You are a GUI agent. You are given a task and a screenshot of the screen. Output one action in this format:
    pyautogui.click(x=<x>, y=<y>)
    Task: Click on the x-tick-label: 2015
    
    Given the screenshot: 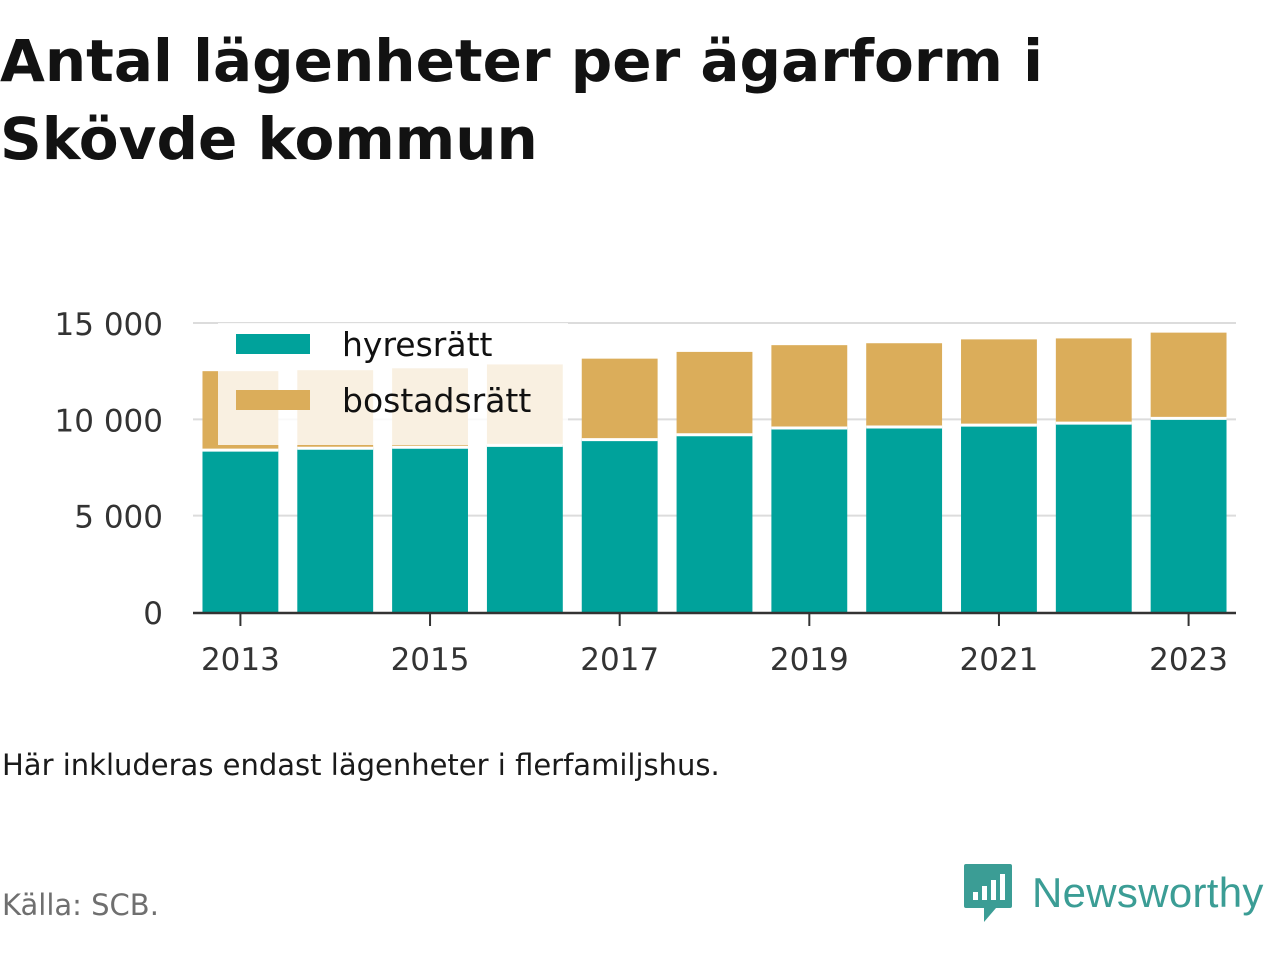 What is the action you would take?
    pyautogui.click(x=430, y=660)
    